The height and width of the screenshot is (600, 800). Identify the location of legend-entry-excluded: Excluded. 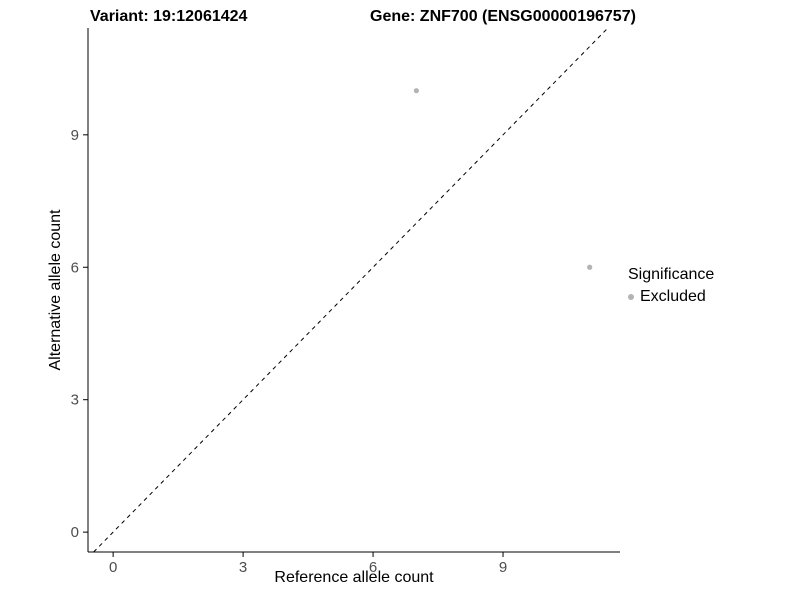
(671, 297).